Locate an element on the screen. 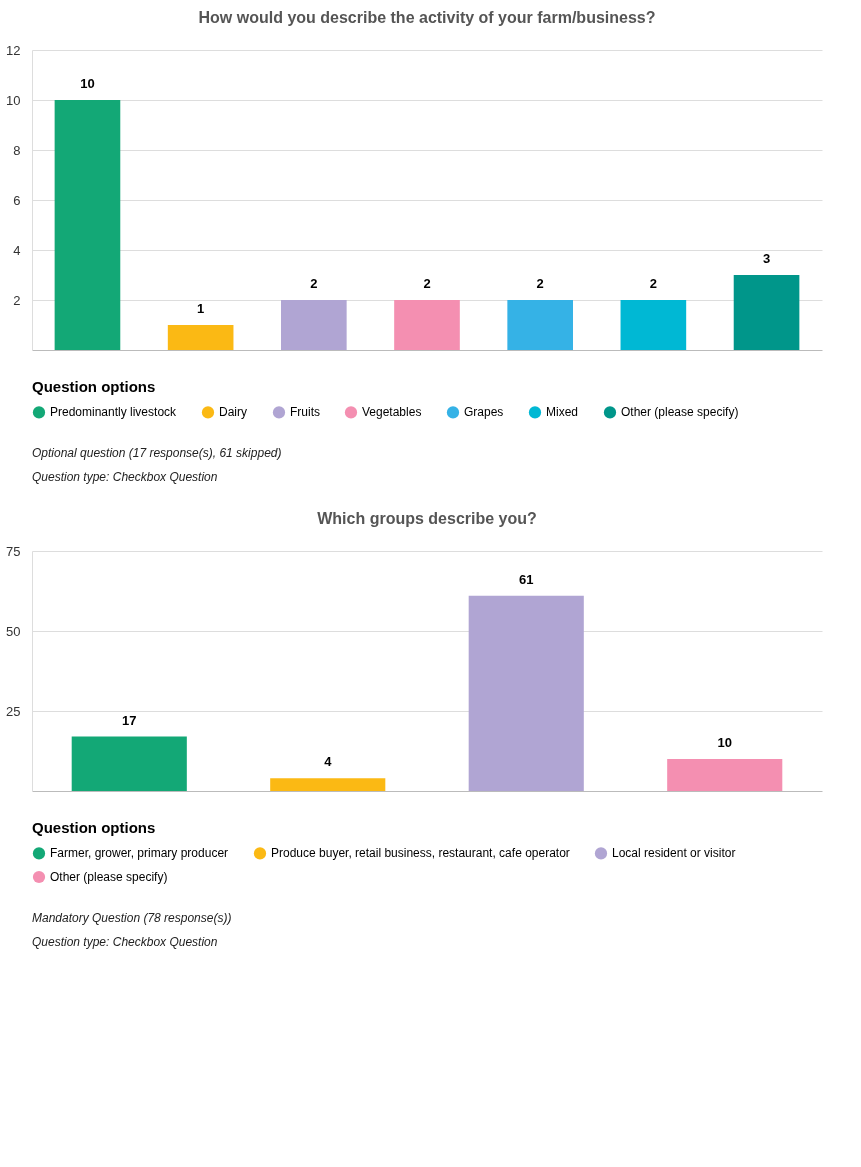 The image size is (861, 1167). y-tick-label: 75 is located at coordinates (13, 551).